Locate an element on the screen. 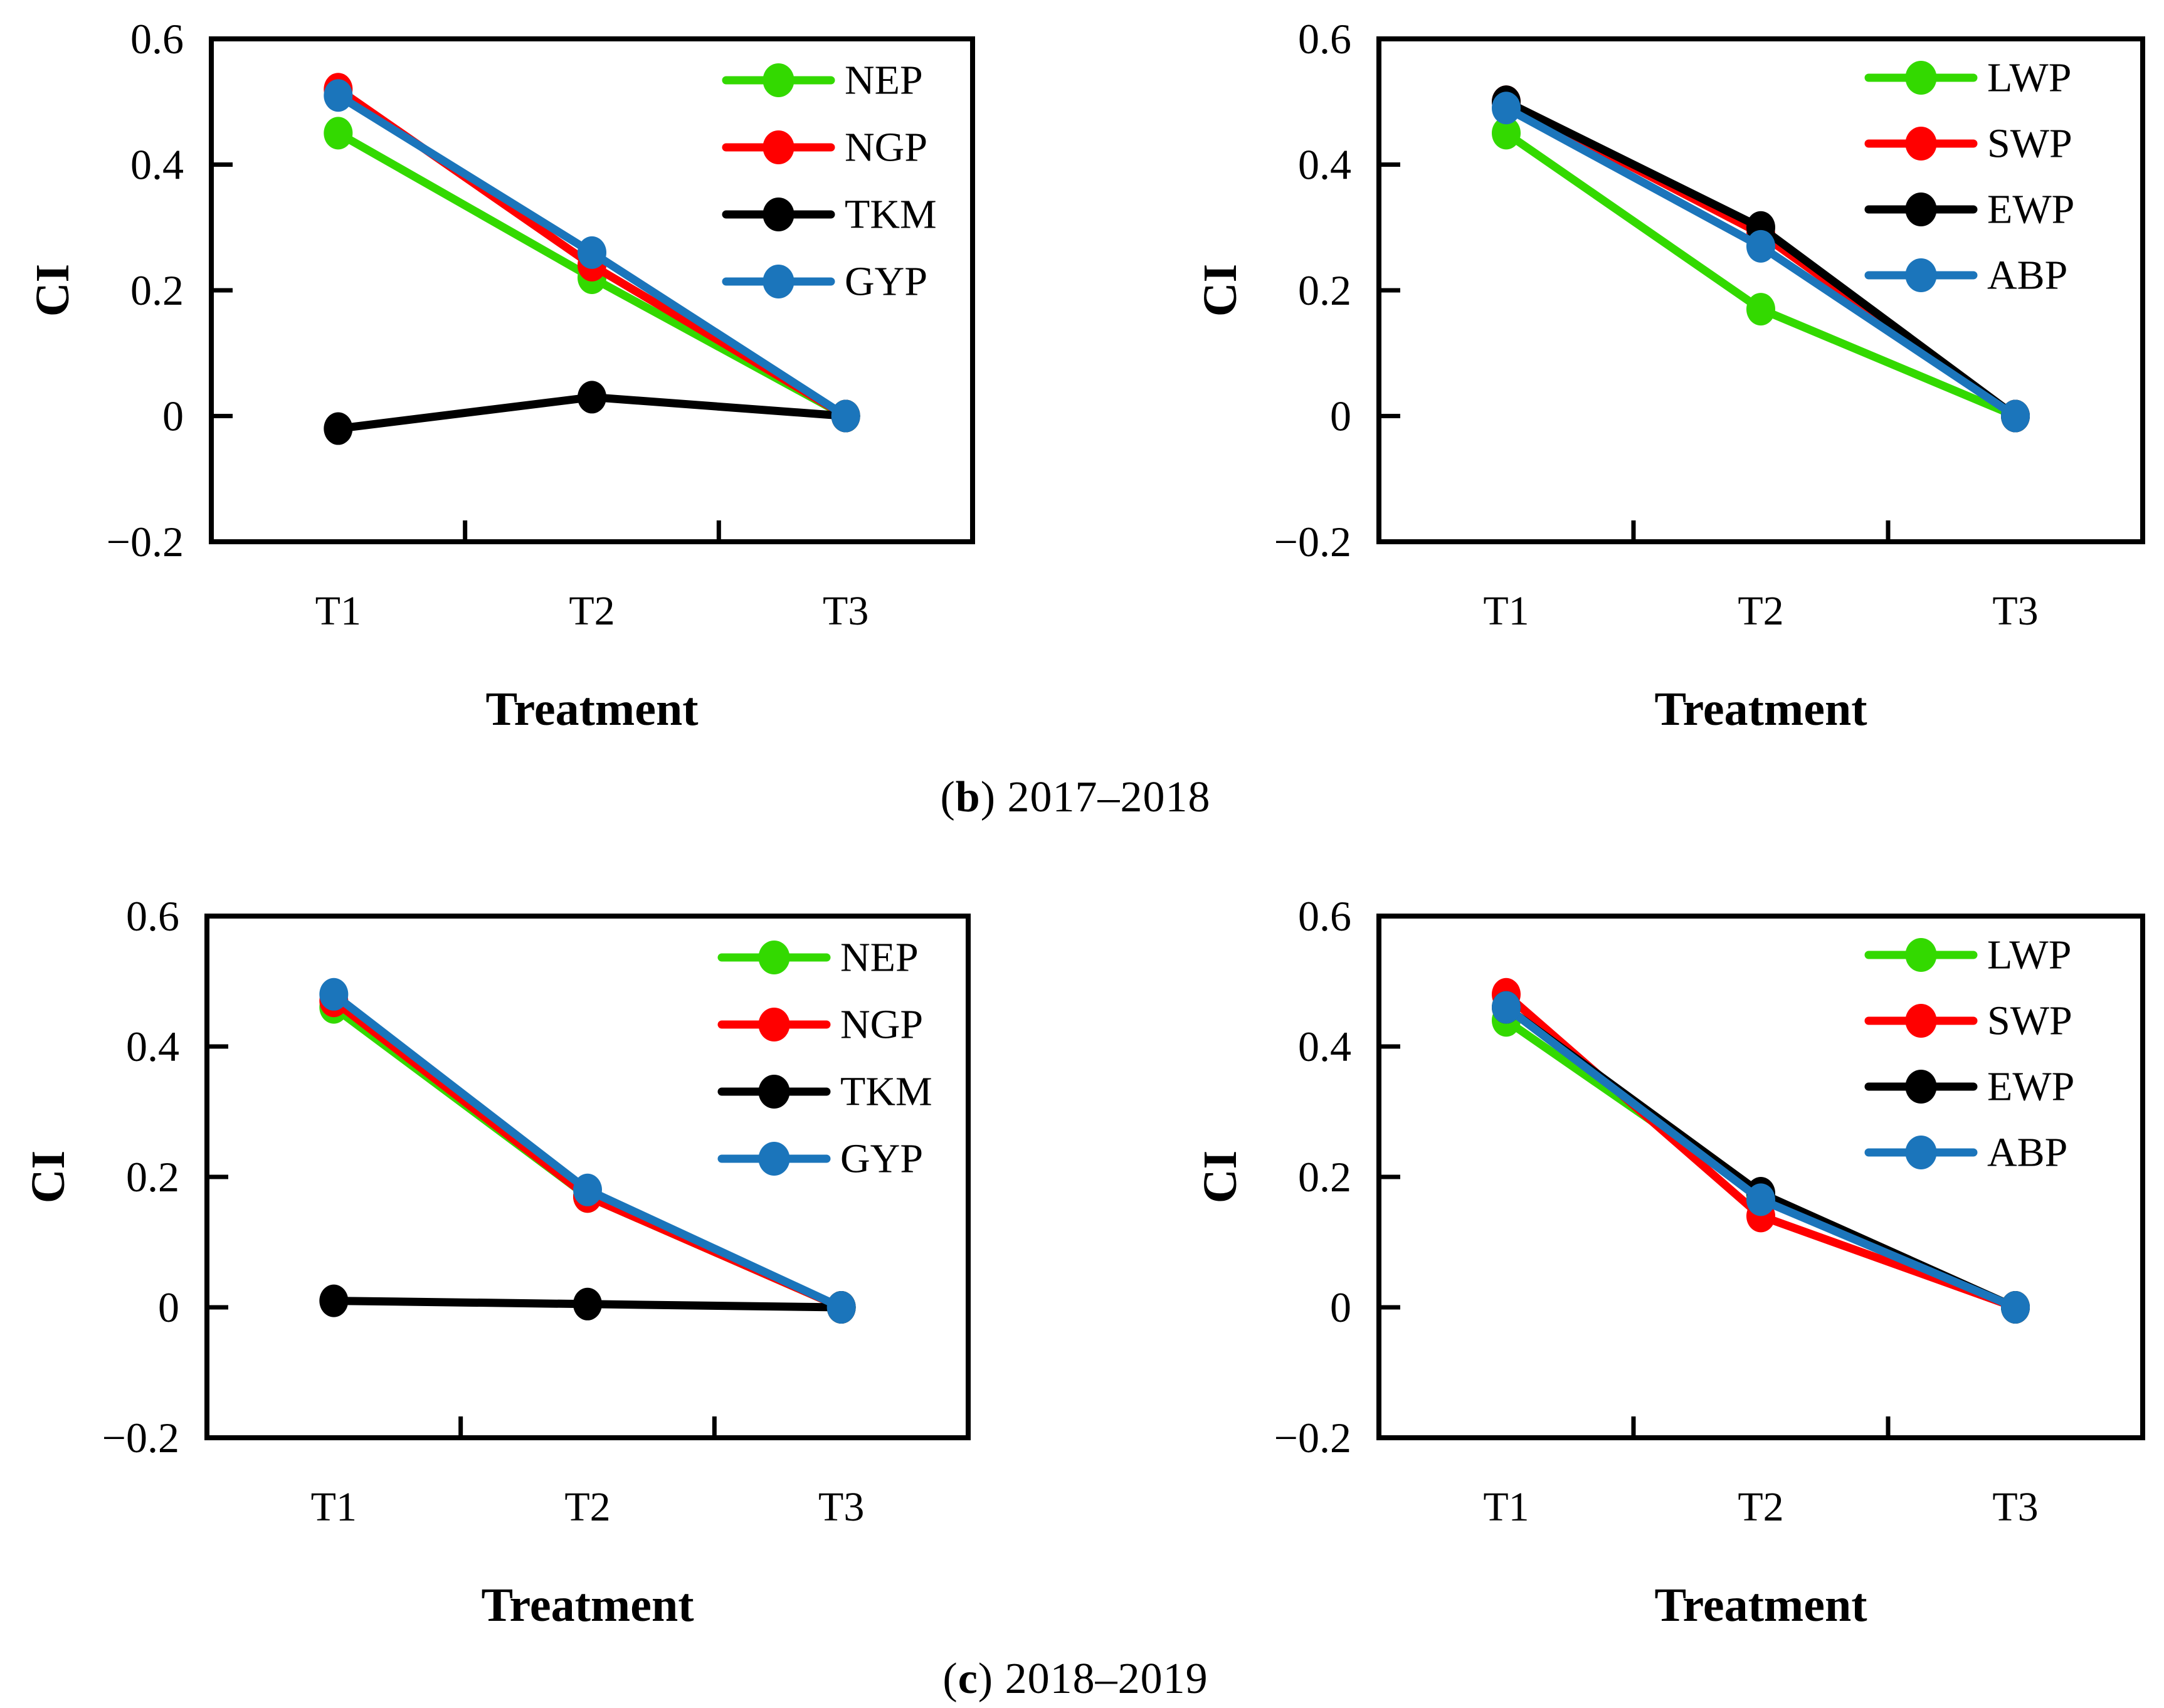  data-point-NEP-T1 is located at coordinates (338, 133).